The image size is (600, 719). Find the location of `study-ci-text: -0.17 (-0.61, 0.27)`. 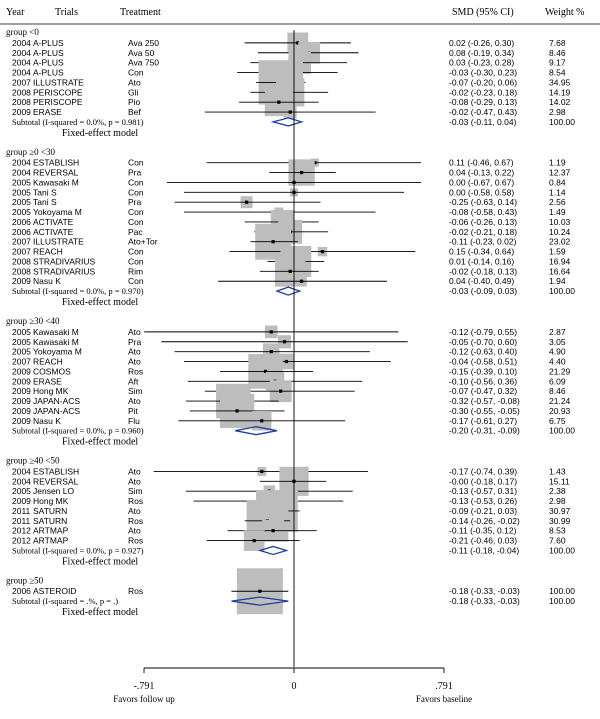

study-ci-text: -0.17 (-0.61, 0.27) is located at coordinates (483, 421).